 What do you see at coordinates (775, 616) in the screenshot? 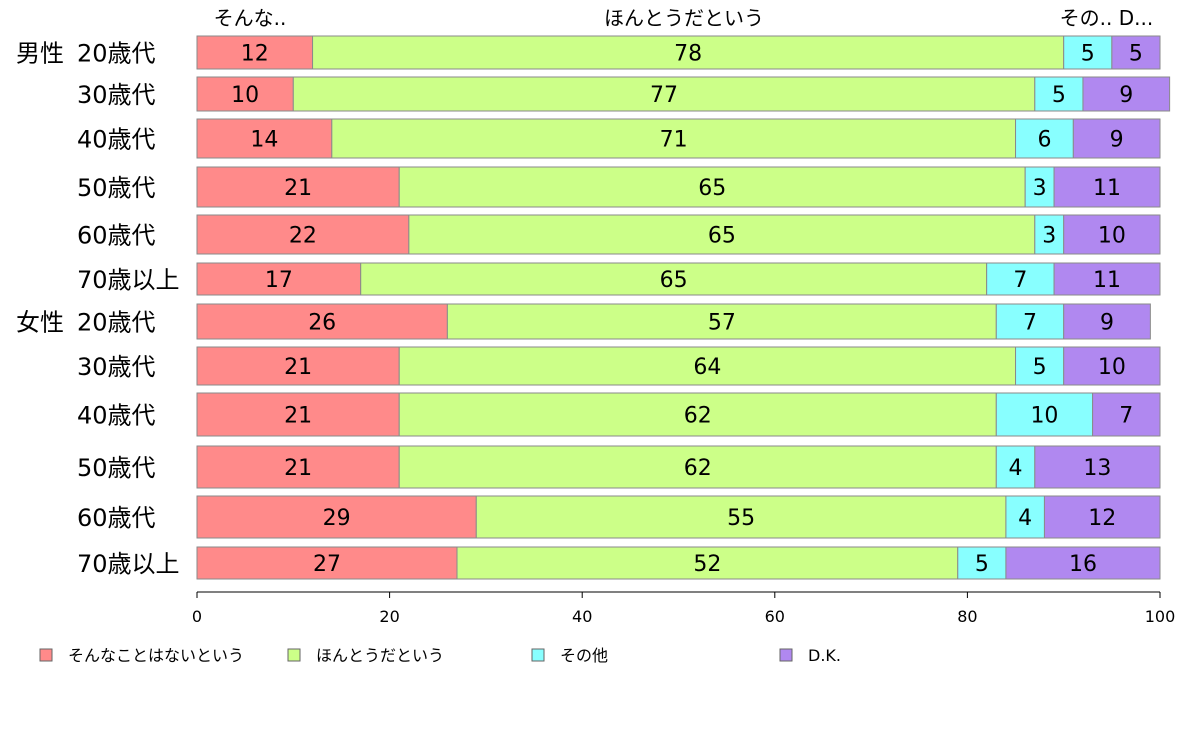
I see `x-tick-label: 60` at bounding box center [775, 616].